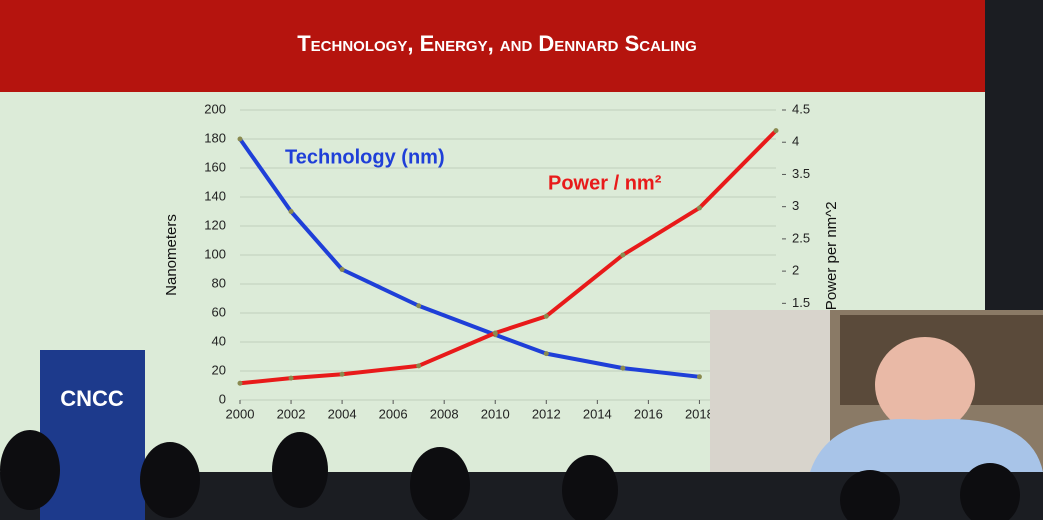 This screenshot has height=520, width=1043. What do you see at coordinates (795, 205) in the screenshot?
I see `y2-tick-label: 3` at bounding box center [795, 205].